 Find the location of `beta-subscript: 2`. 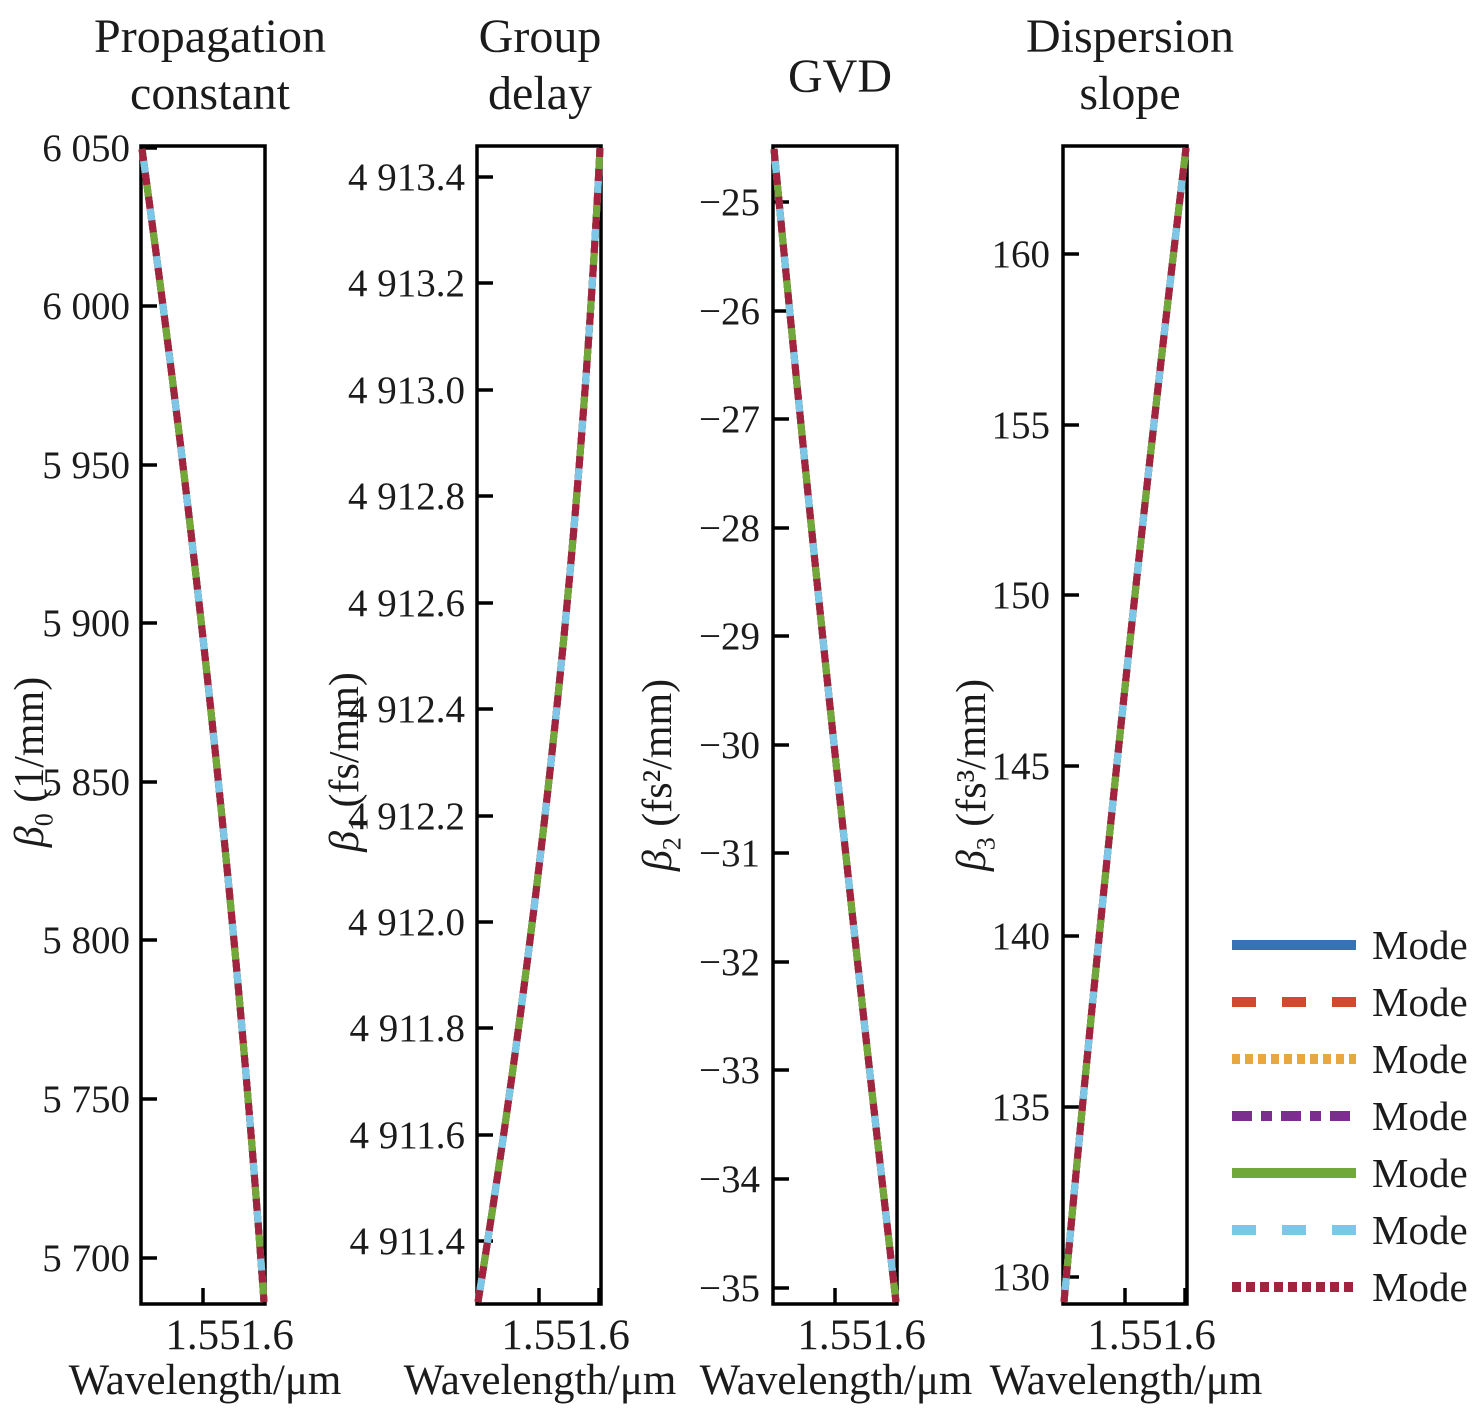

beta-subscript: 2 is located at coordinates (672, 844).